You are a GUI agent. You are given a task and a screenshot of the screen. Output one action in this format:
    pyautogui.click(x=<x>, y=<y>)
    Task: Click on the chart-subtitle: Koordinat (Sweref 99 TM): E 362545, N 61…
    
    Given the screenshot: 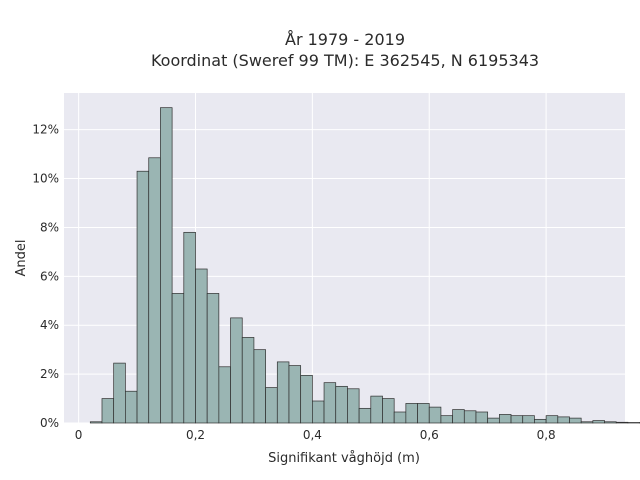 What is the action you would take?
    pyautogui.click(x=345, y=60)
    